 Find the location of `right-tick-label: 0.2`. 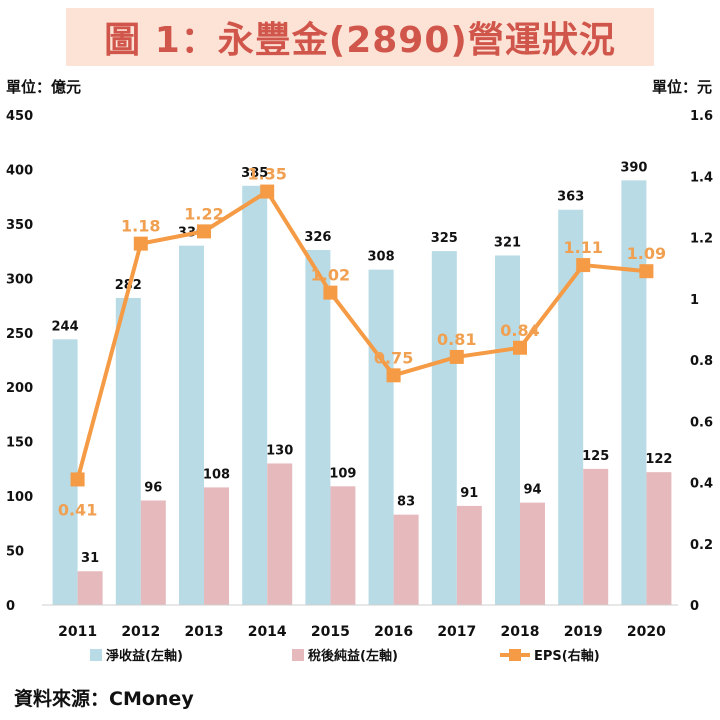

right-tick-label: 0.2 is located at coordinates (701, 545).